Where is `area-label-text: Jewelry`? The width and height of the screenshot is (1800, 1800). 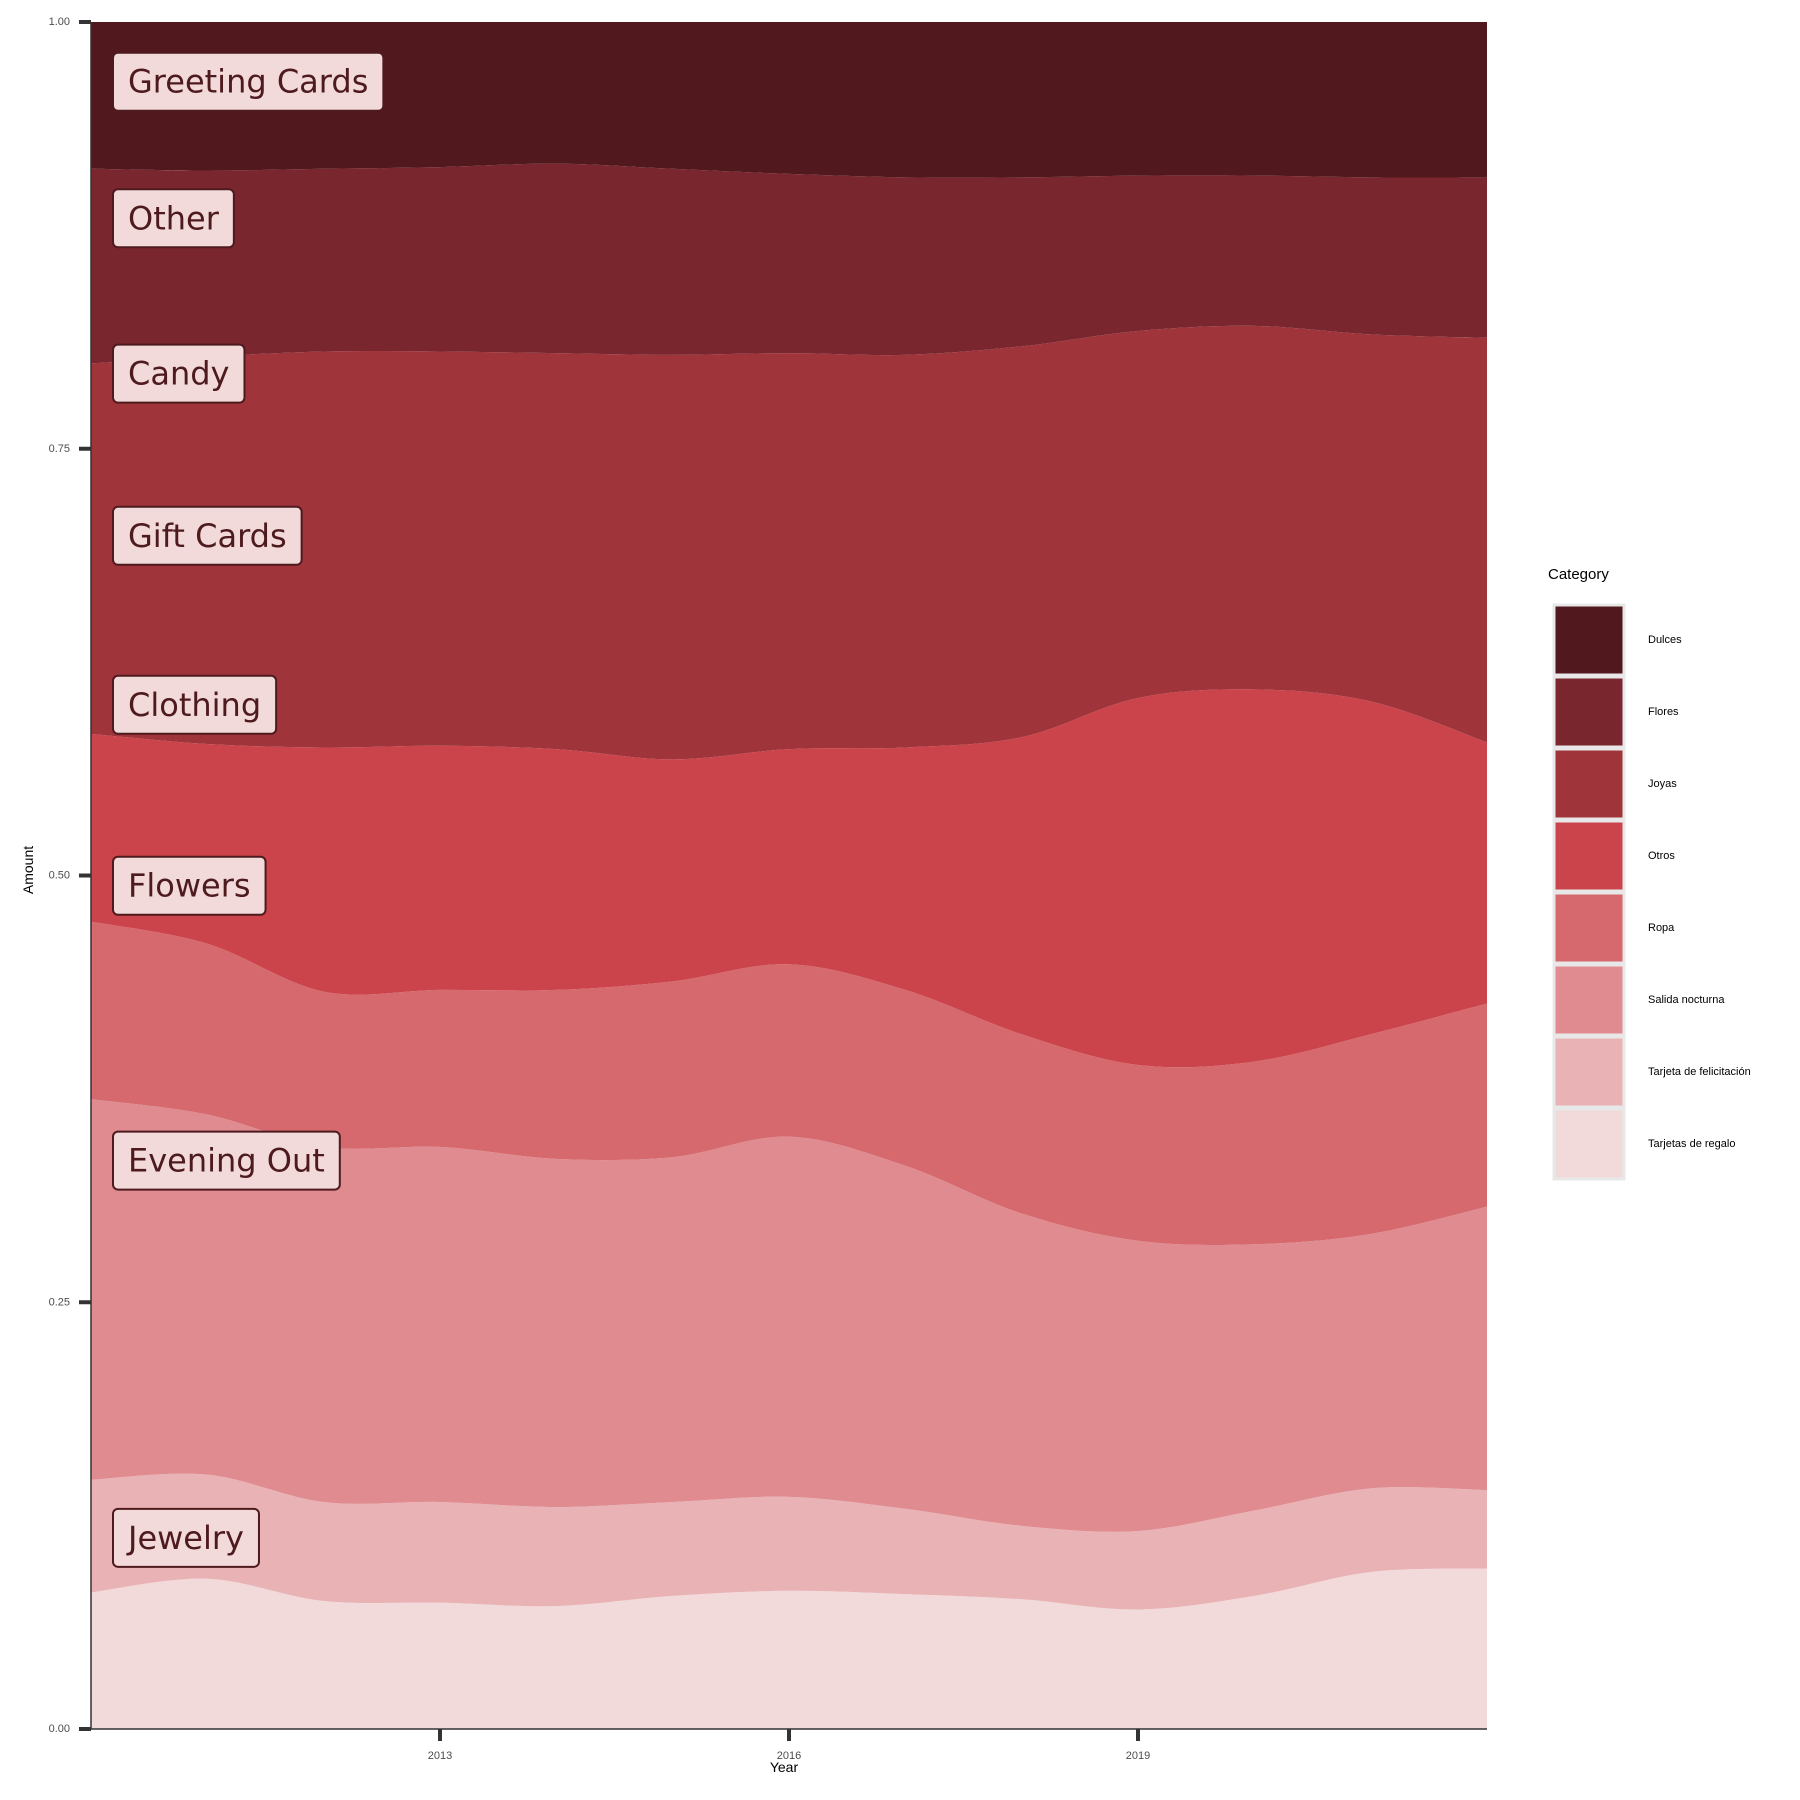
area-label-text: Jewelry is located at coordinates (185, 1538).